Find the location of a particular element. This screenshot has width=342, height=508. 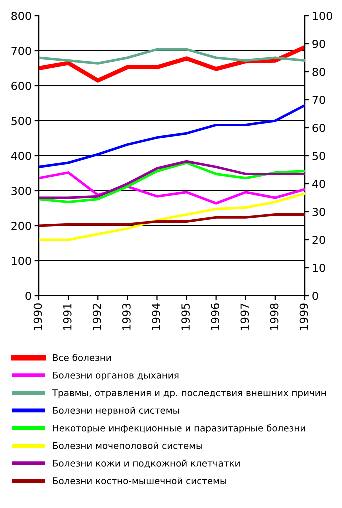

y2-tick-label: 90 is located at coordinates (319, 44).